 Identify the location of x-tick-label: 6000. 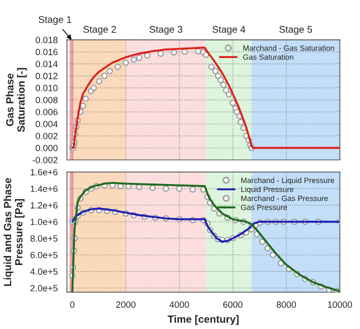
(233, 304).